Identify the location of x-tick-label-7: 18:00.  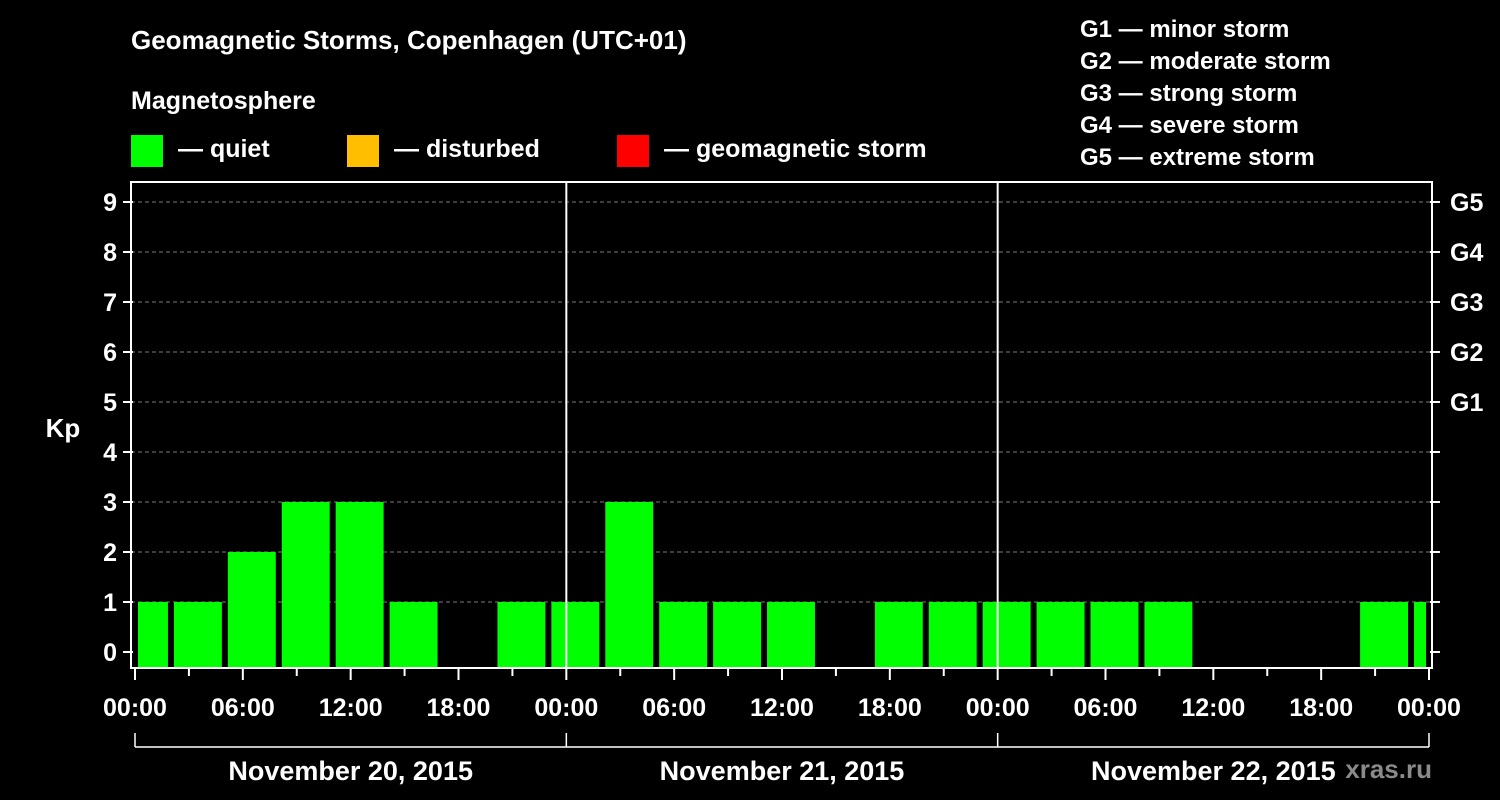
(890, 708).